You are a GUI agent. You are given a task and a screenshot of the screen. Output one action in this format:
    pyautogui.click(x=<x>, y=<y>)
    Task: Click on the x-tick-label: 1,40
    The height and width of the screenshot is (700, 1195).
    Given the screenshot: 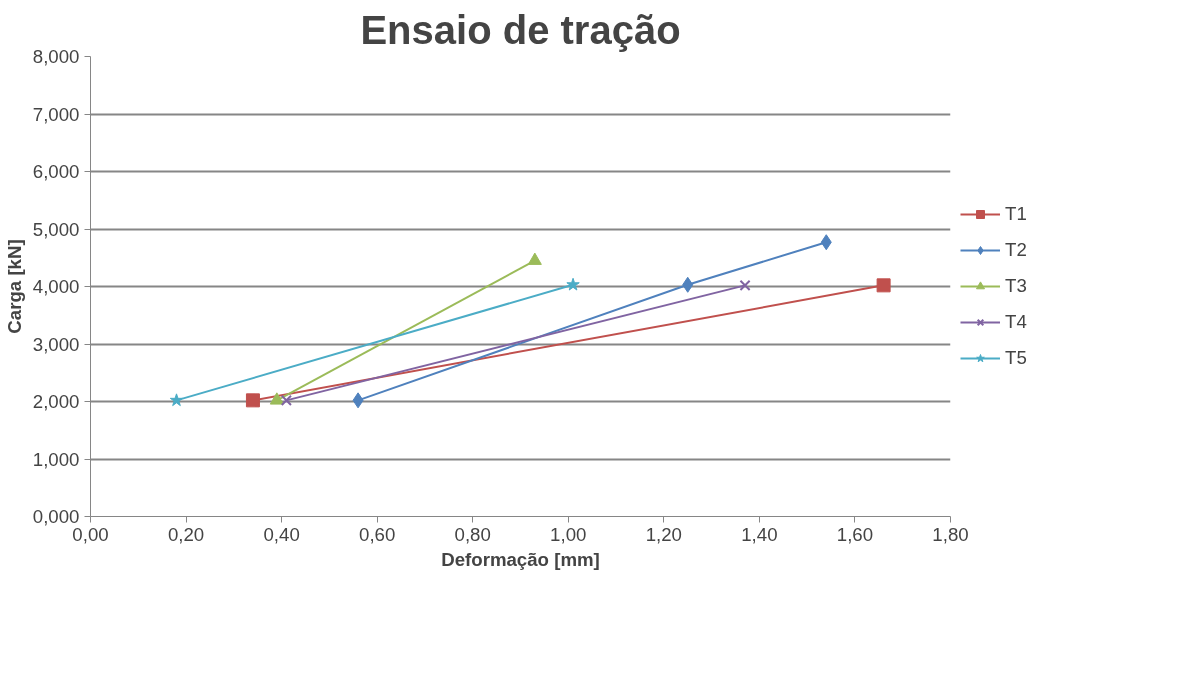 What is the action you would take?
    pyautogui.click(x=759, y=534)
    